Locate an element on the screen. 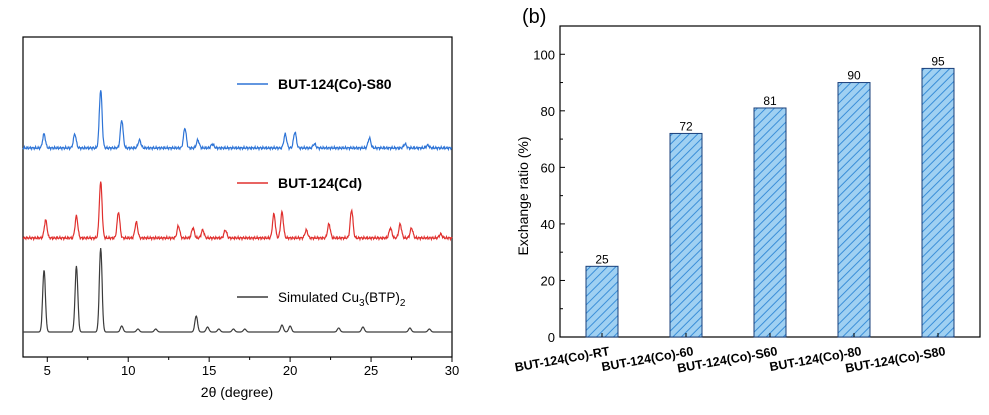 This screenshot has width=989, height=415. bar-x-tick-label-1: BUT-124(Co)-RT is located at coordinates (562, 359).